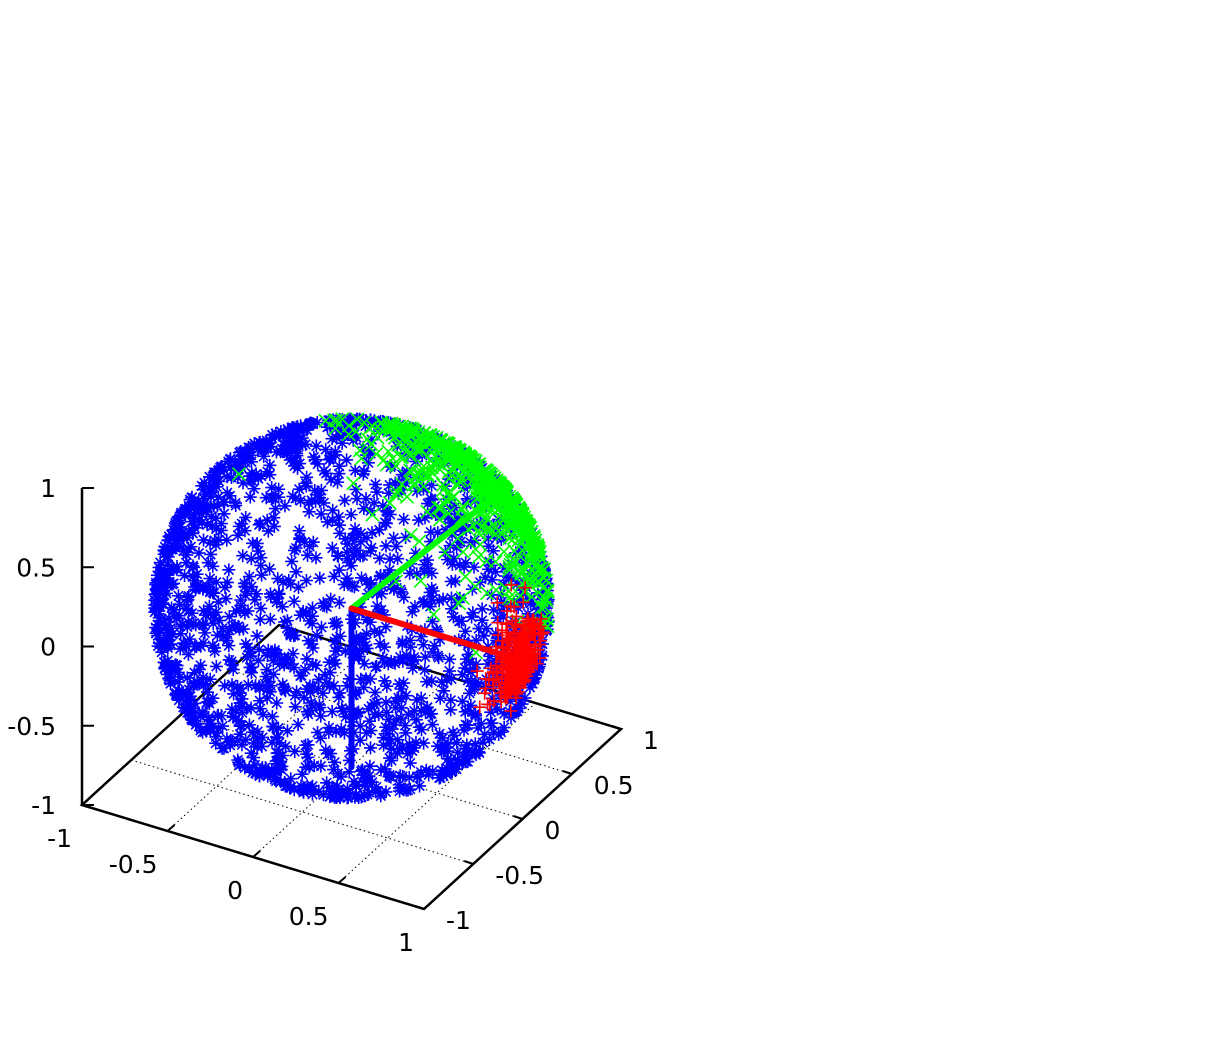 This screenshot has height=1038, width=1232. I want to click on tick-label: 0.5, so click(614, 785).